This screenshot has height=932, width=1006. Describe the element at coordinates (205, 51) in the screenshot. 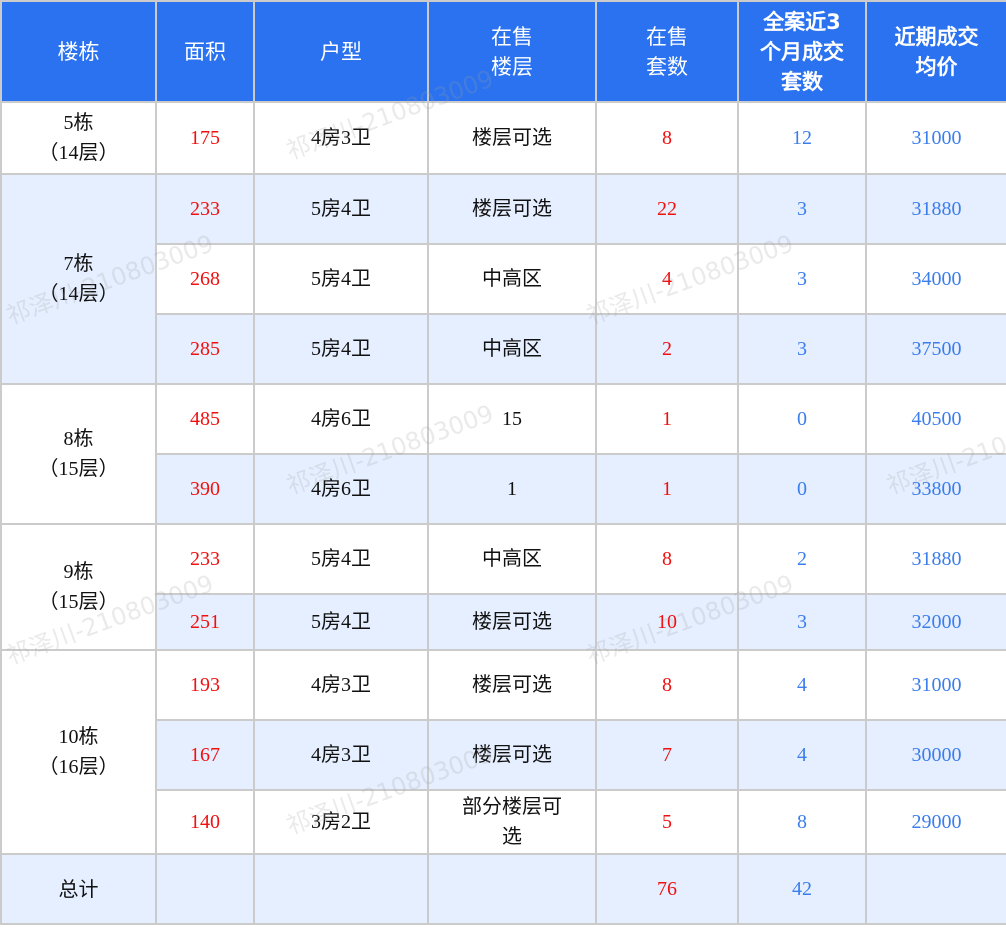

I see `header-area: 面积` at that location.